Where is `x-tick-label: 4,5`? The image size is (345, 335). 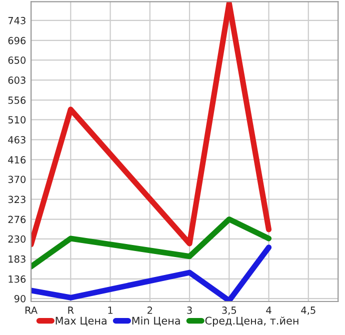 x-tick-label: 4,5 is located at coordinates (308, 310).